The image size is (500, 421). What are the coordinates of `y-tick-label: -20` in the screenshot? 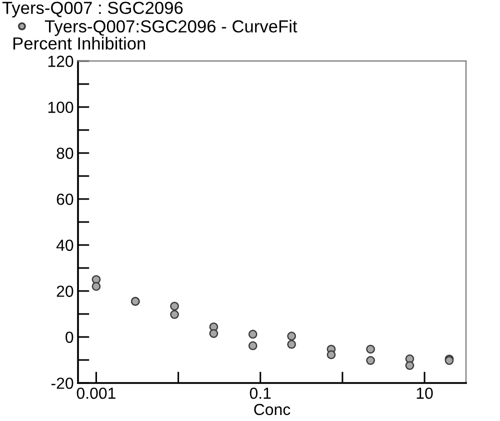 It's located at (62, 383).